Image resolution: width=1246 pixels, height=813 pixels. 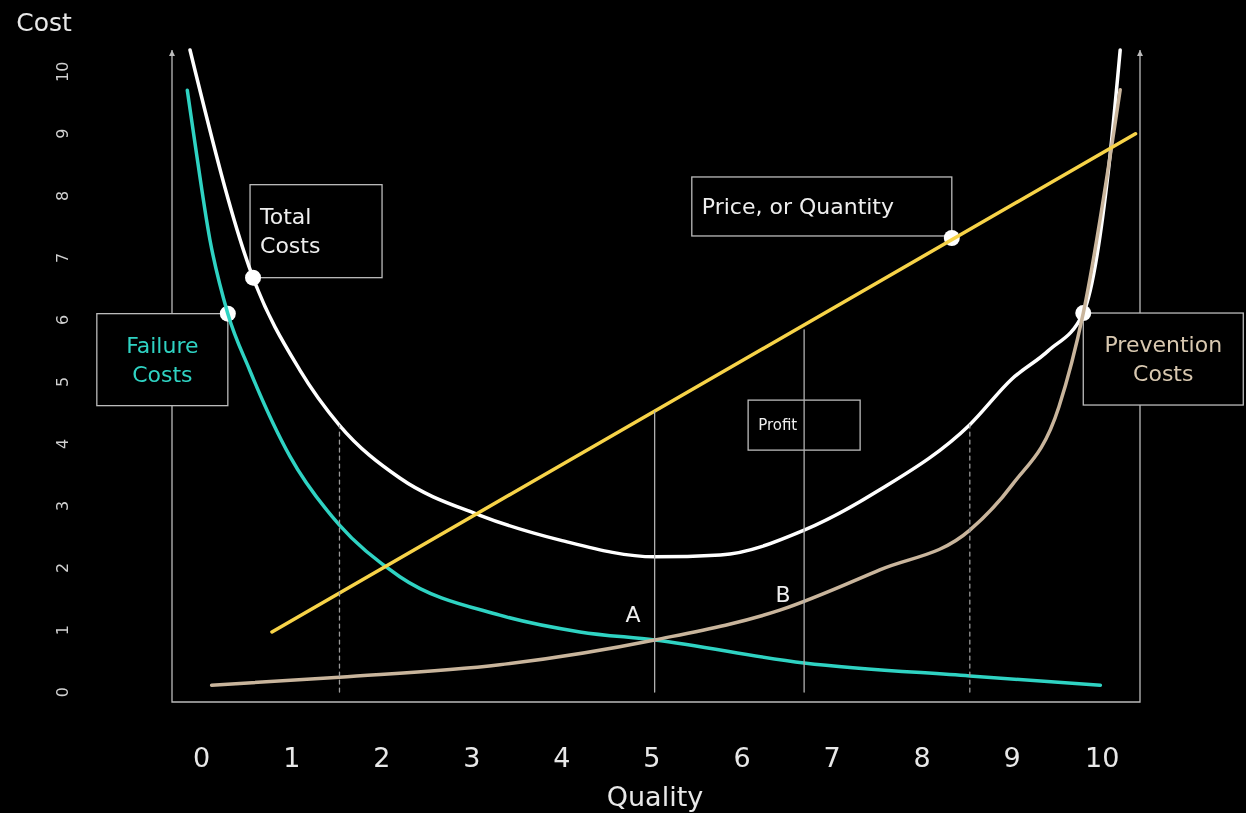 I want to click on x-tick-label: 3, so click(x=472, y=757).